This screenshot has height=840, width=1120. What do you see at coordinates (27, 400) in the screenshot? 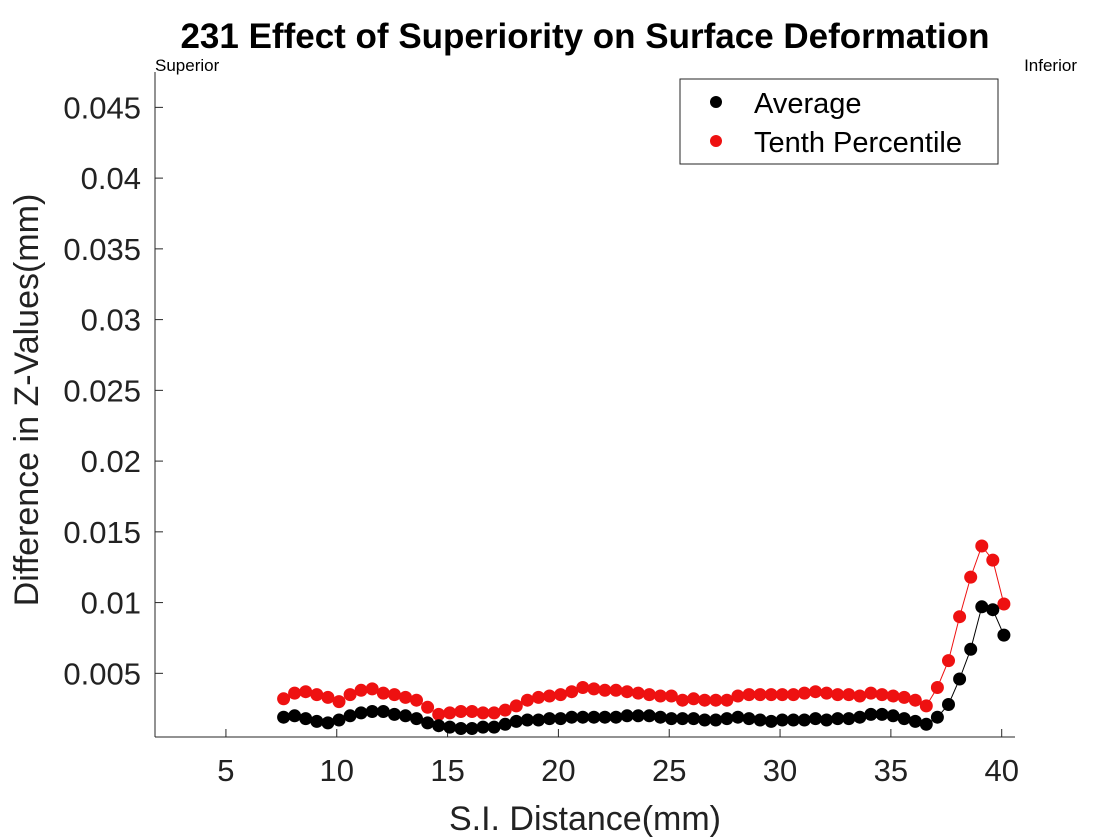
I see `y-axis-label: Difference in Z-Values(mm)` at bounding box center [27, 400].